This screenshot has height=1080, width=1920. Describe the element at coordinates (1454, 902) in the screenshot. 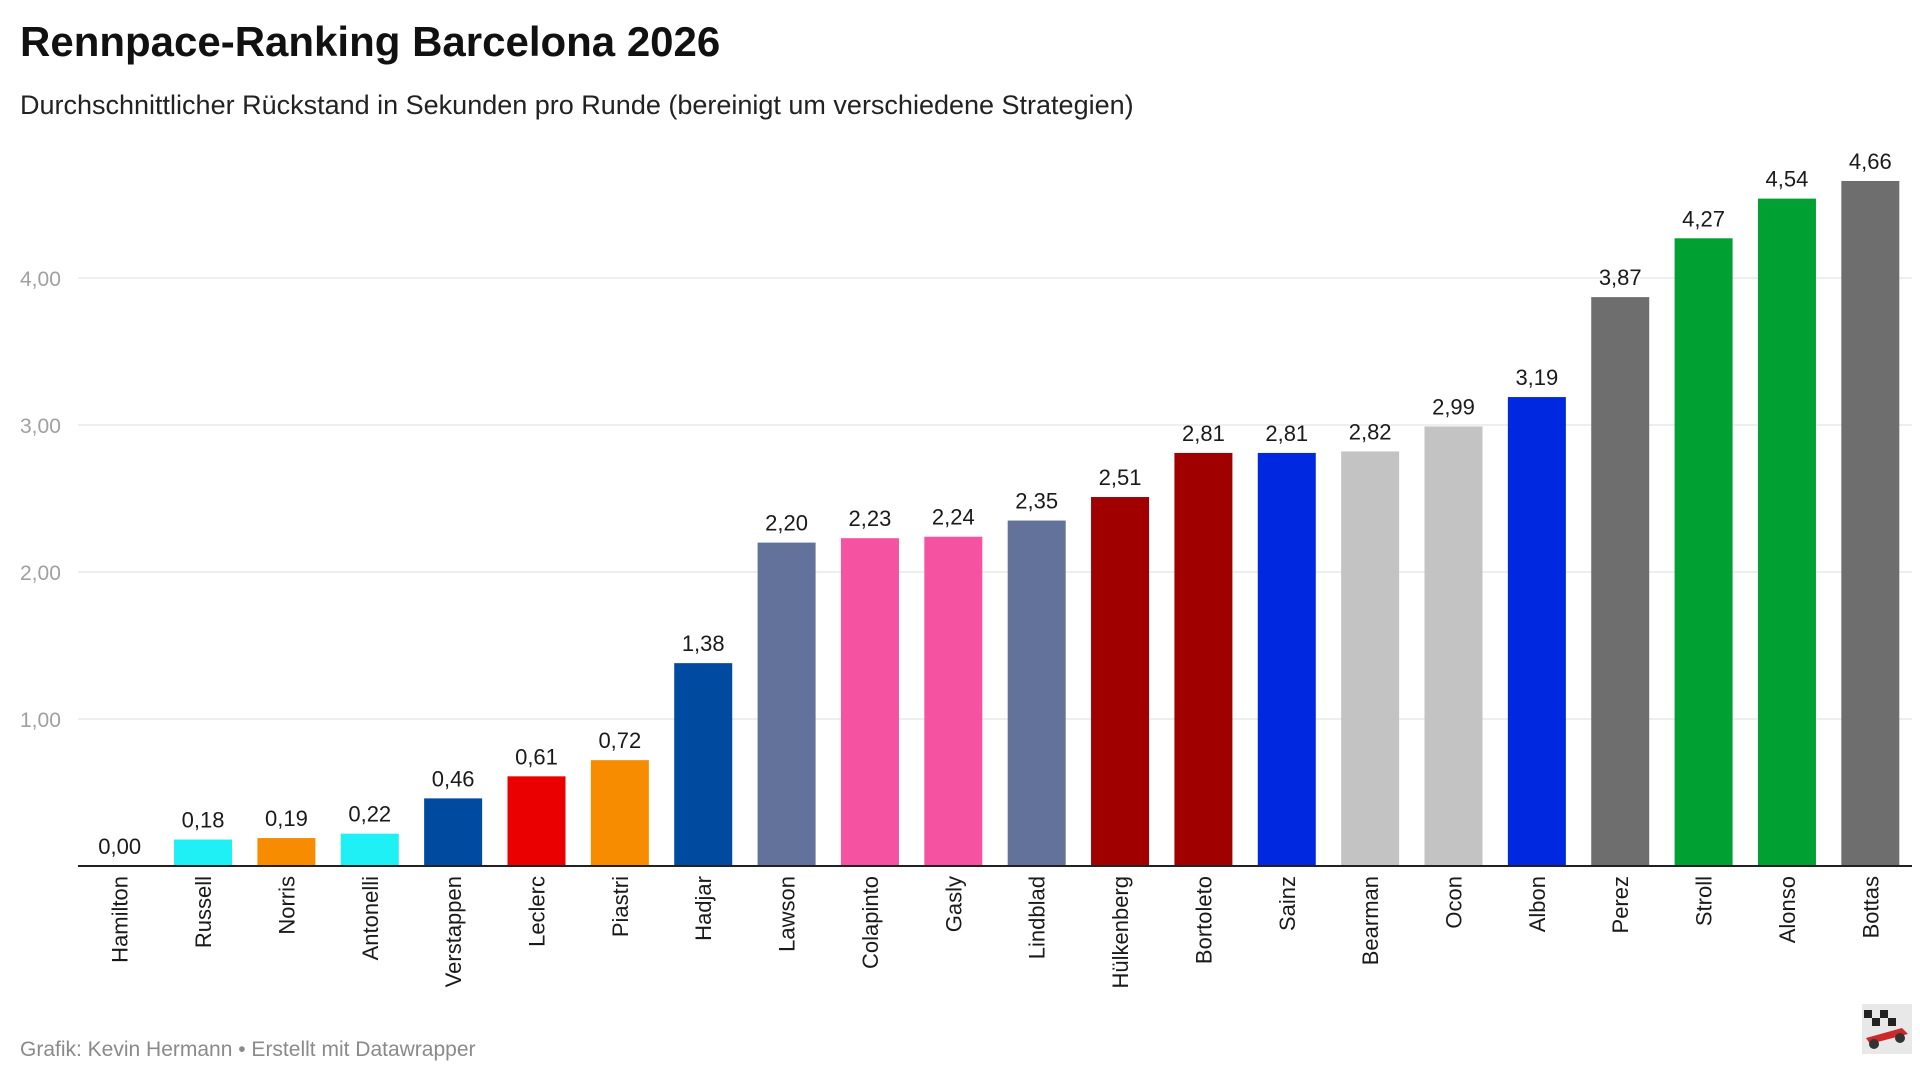

I see `x-tick-label: Ocon` at that location.